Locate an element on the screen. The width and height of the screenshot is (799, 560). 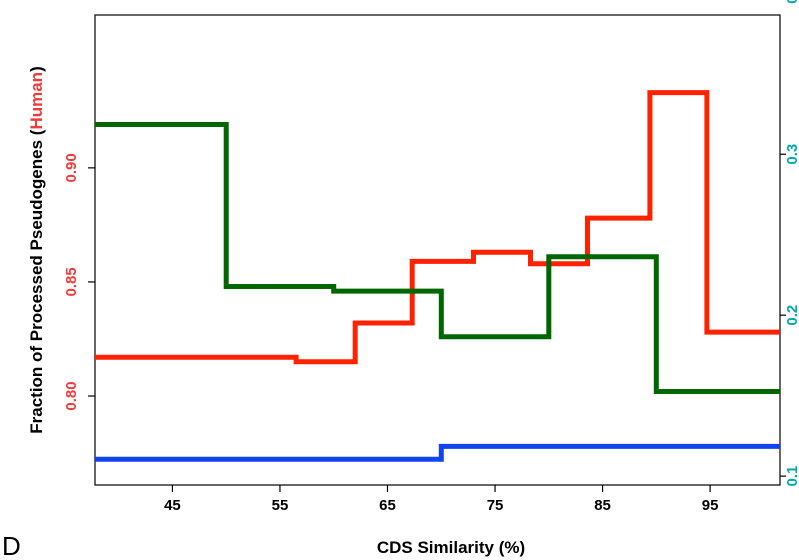
x-axis-label: CDS Similarity (%) is located at coordinates (451, 547).